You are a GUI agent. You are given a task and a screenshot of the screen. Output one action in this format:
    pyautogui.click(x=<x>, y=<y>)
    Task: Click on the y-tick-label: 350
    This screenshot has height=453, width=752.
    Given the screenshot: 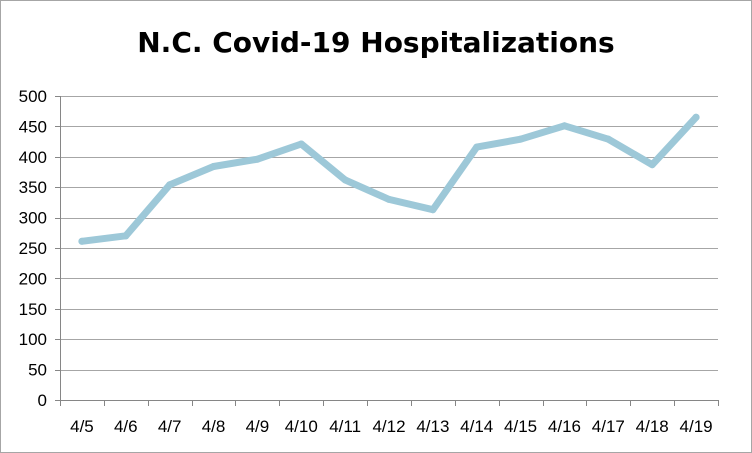 What is the action you would take?
    pyautogui.click(x=33, y=187)
    